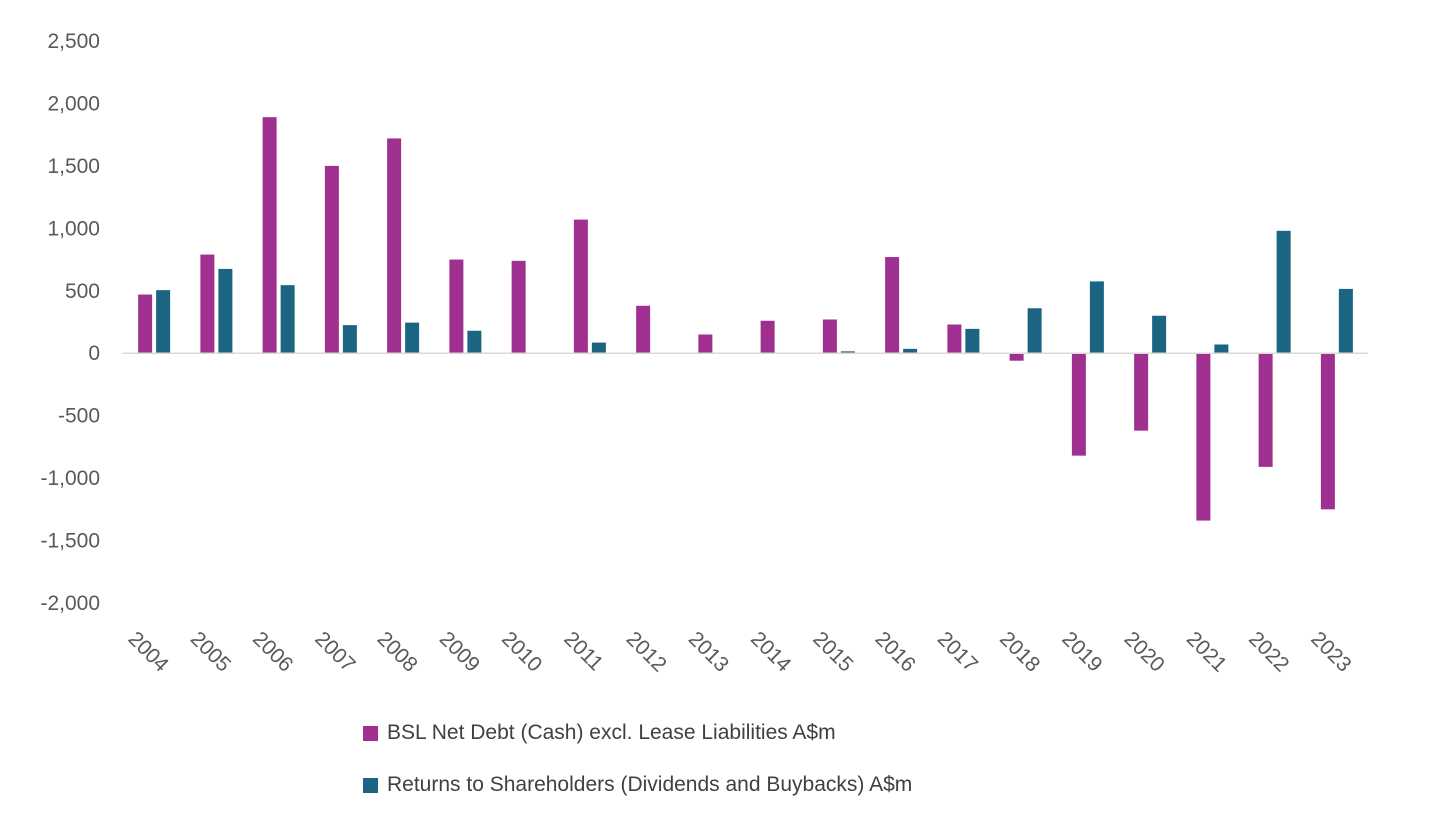  What do you see at coordinates (1206, 651) in the screenshot?
I see `x-tick-label: 2021` at bounding box center [1206, 651].